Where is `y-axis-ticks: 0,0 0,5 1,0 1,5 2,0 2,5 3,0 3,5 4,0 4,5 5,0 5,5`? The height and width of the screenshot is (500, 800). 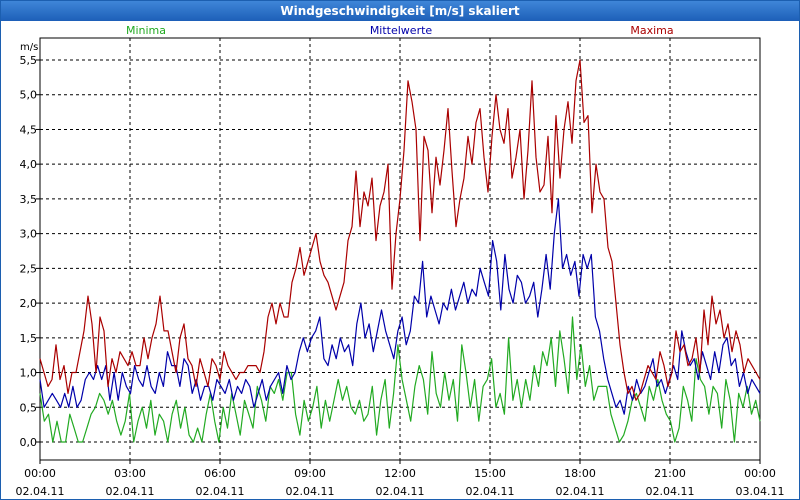 y-axis-ticks: 0,0 0,5 1,0 1,5 2,0 2,5 3,0 3,5 4,0 4,5 5,0 5,5 is located at coordinates (30, 251).